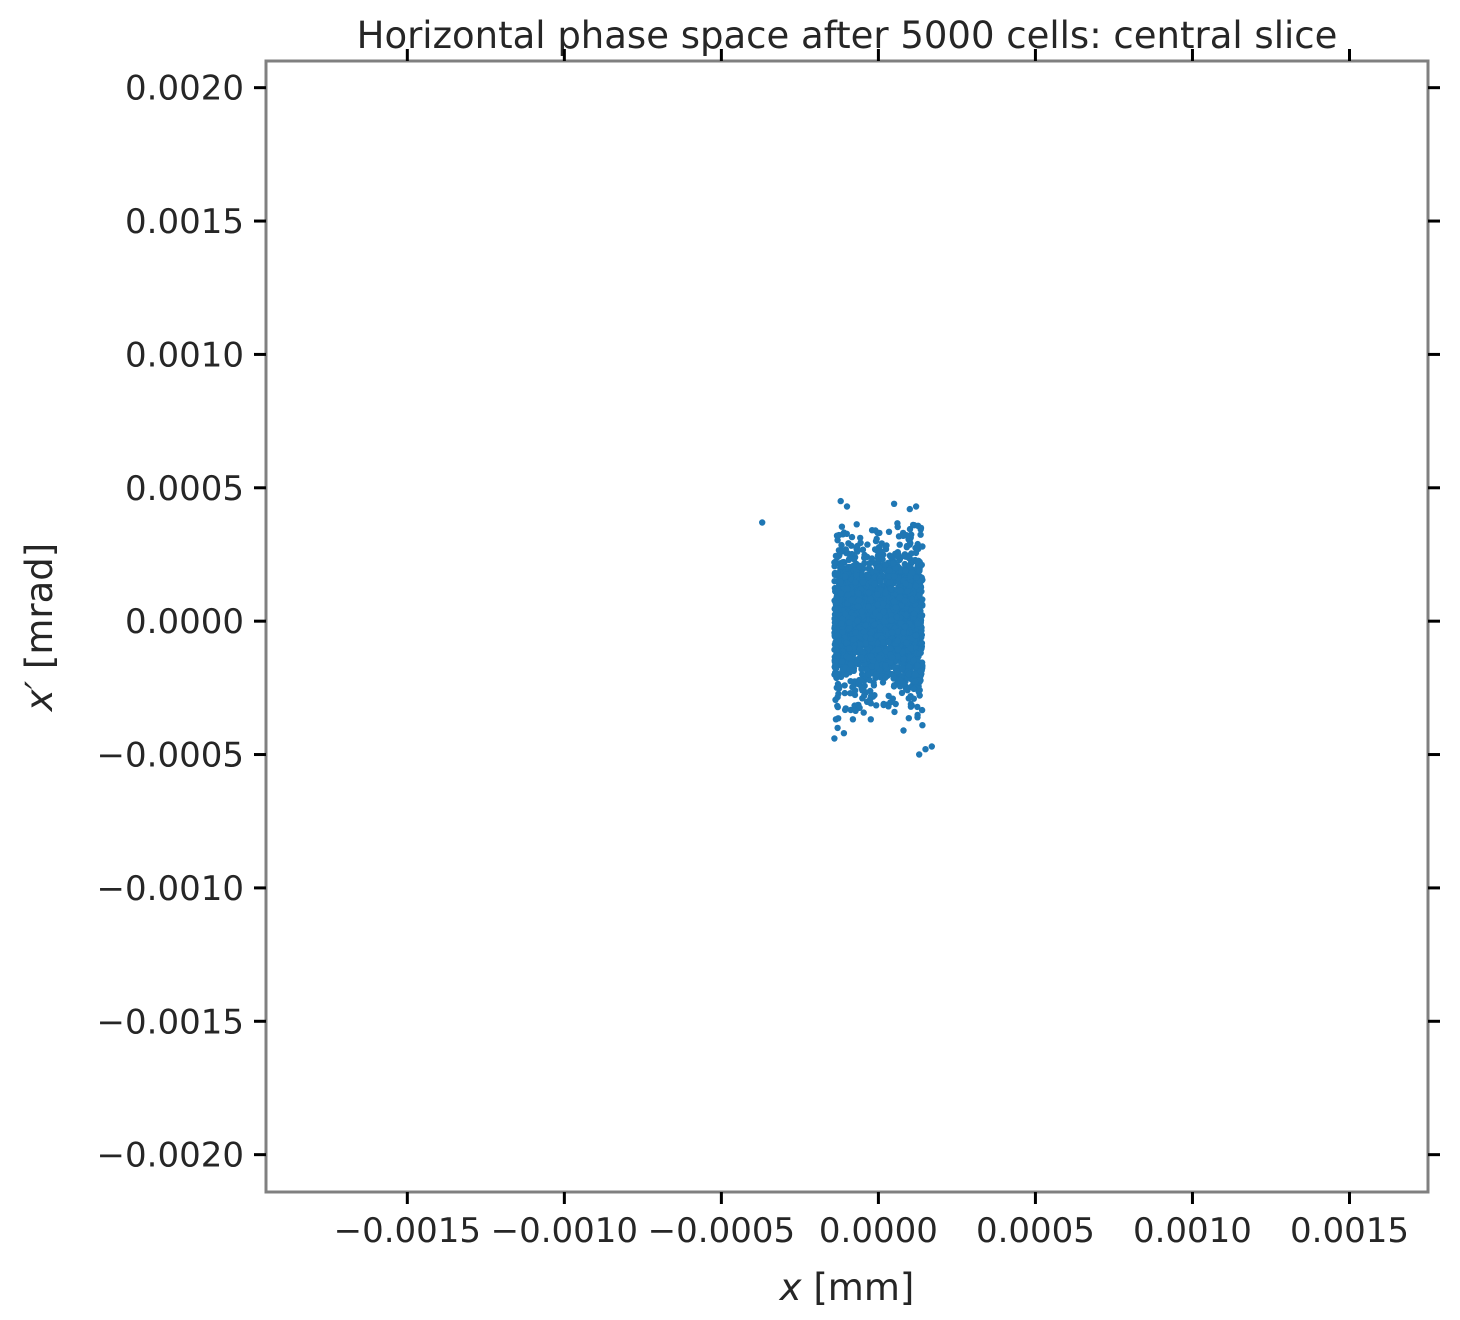 Image resolution: width=1460 pixels, height=1320 pixels. What do you see at coordinates (564, 1231) in the screenshot?
I see `x-tick-label: −0.0010` at bounding box center [564, 1231].